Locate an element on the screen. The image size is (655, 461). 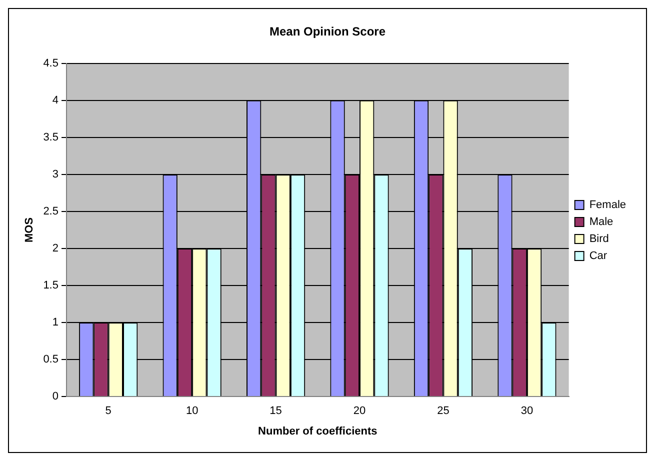
y-tick-label: 2.5 is located at coordinates (50, 212).